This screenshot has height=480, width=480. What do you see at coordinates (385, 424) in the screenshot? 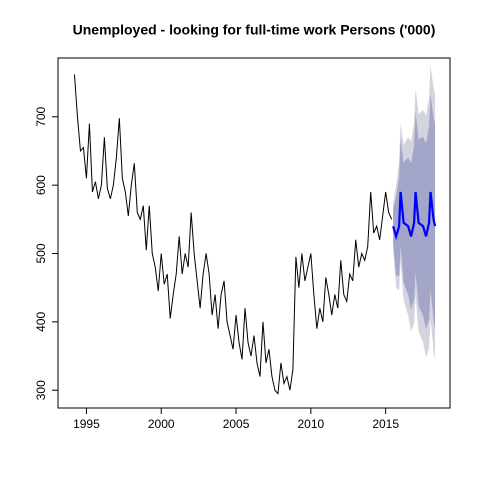
I see `x-tick-label: 2015` at bounding box center [385, 424].